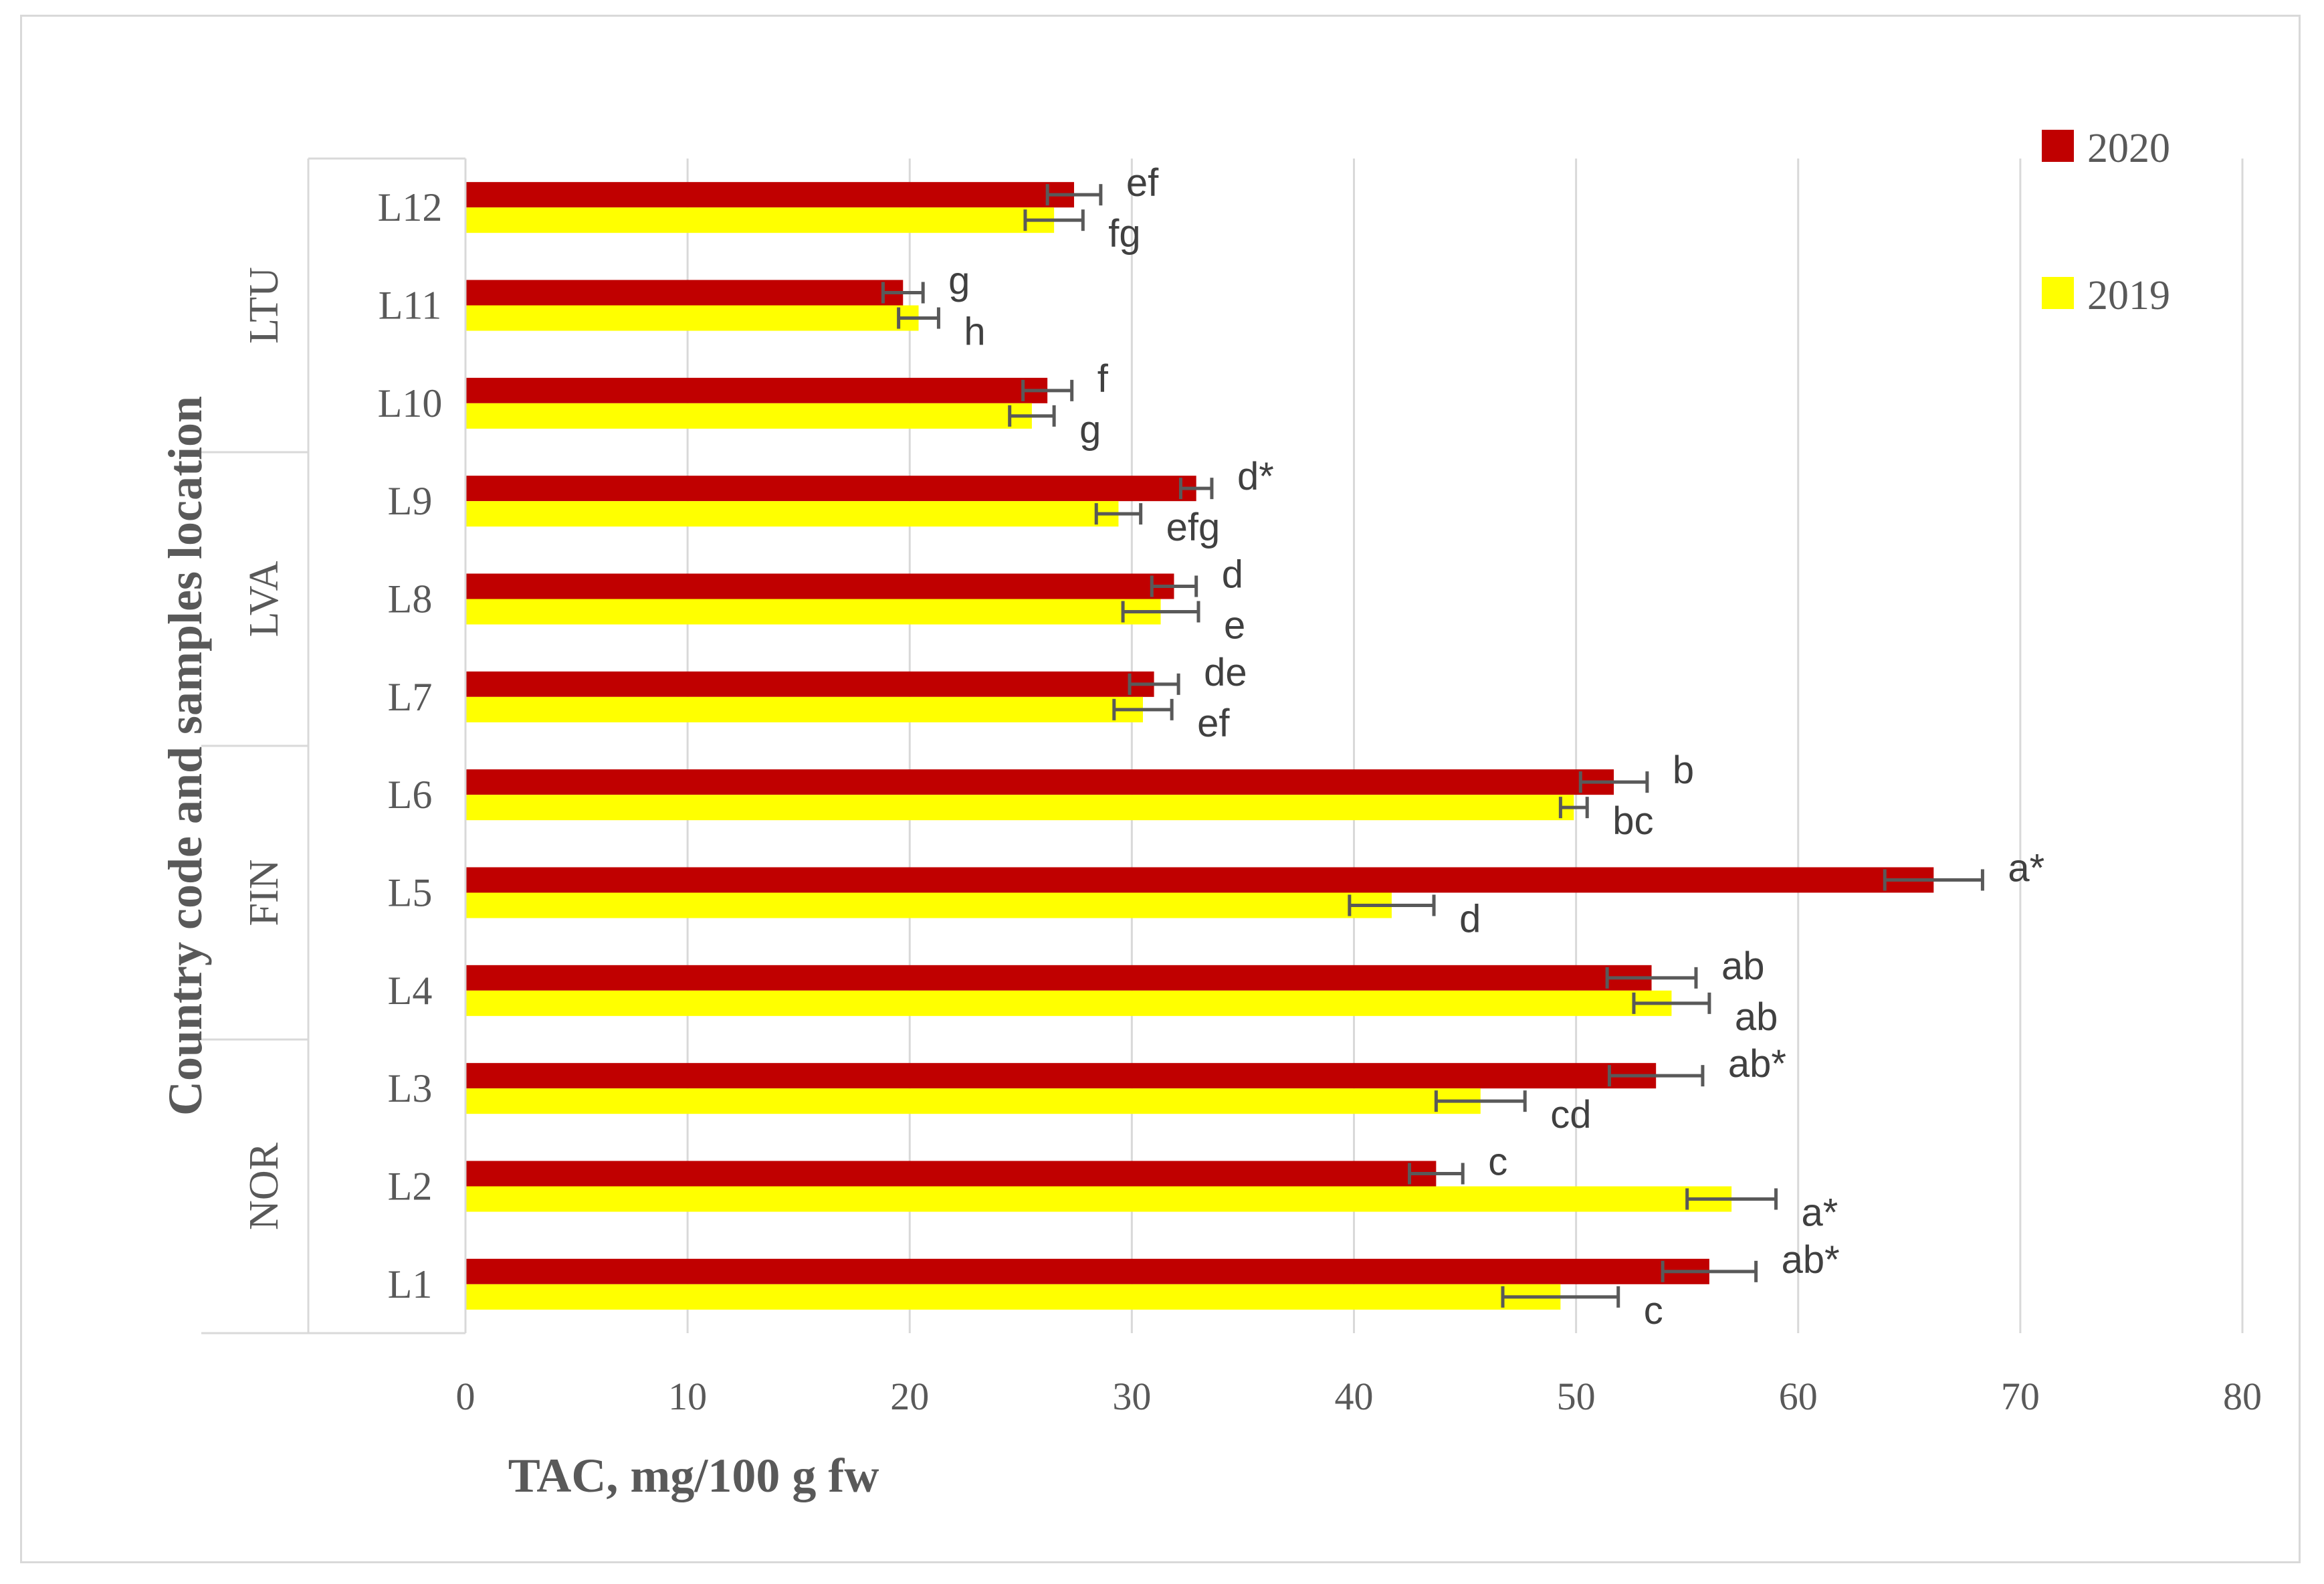  Describe the element at coordinates (410, 1187) in the screenshot. I see `category-label-l2: L2` at that location.